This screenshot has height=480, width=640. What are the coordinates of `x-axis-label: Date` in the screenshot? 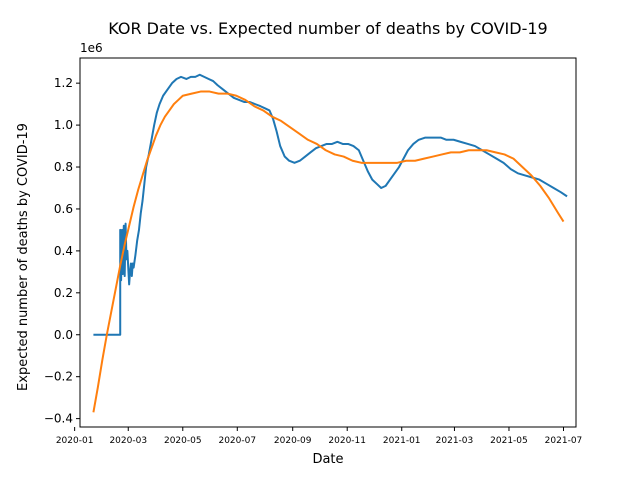 It's located at (327, 459).